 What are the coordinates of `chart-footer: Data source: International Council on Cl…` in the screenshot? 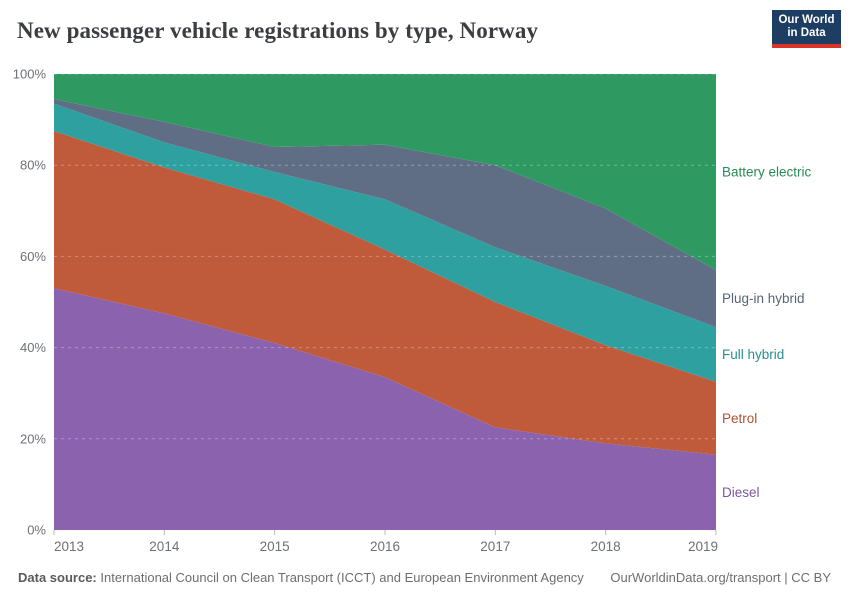 It's located at (425, 579).